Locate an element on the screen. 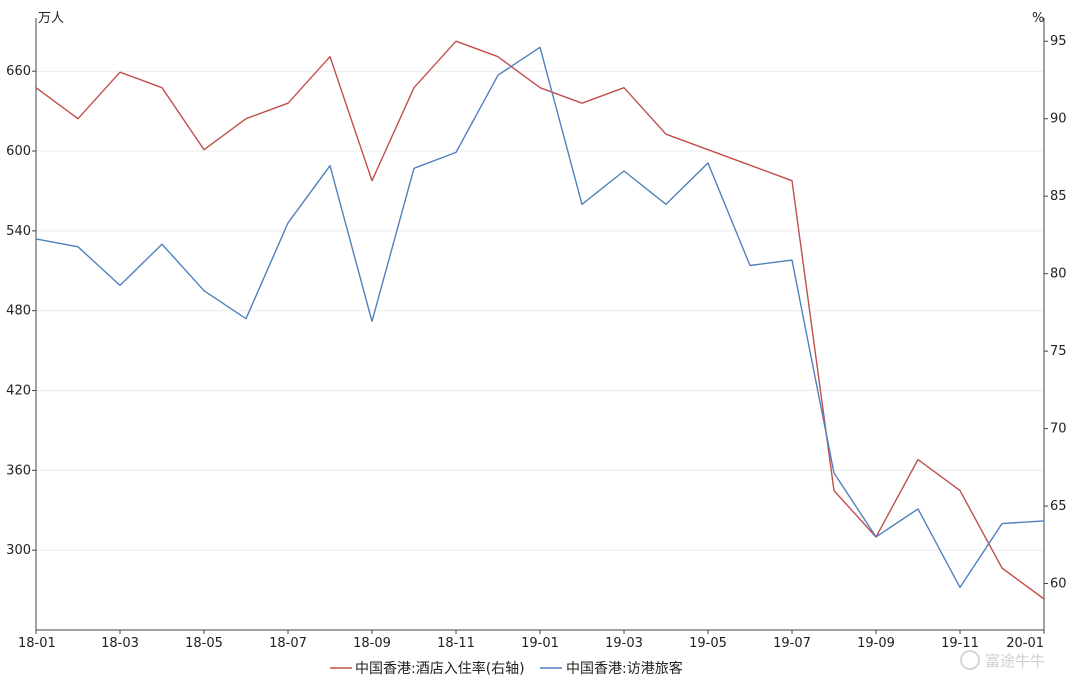 The image size is (1080, 686). right-tick-label: 65 is located at coordinates (1058, 506).